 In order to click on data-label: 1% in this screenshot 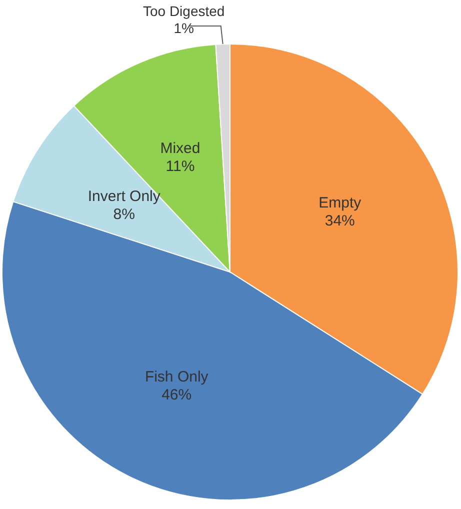, I will do `click(184, 28)`.